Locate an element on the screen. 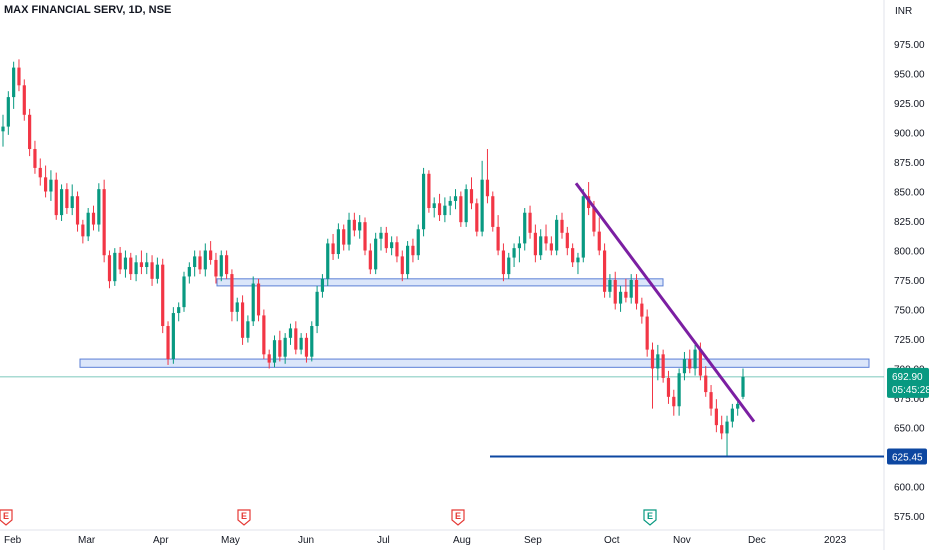  x-tick-label: Sep is located at coordinates (533, 540).